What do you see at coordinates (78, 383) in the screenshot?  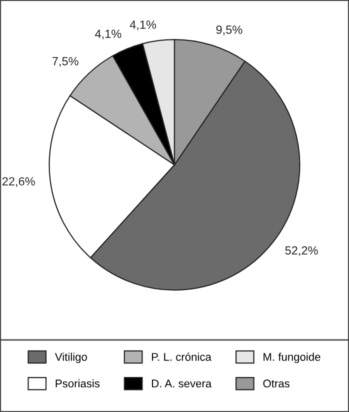 I see `legend-label: Psoriasis` at bounding box center [78, 383].